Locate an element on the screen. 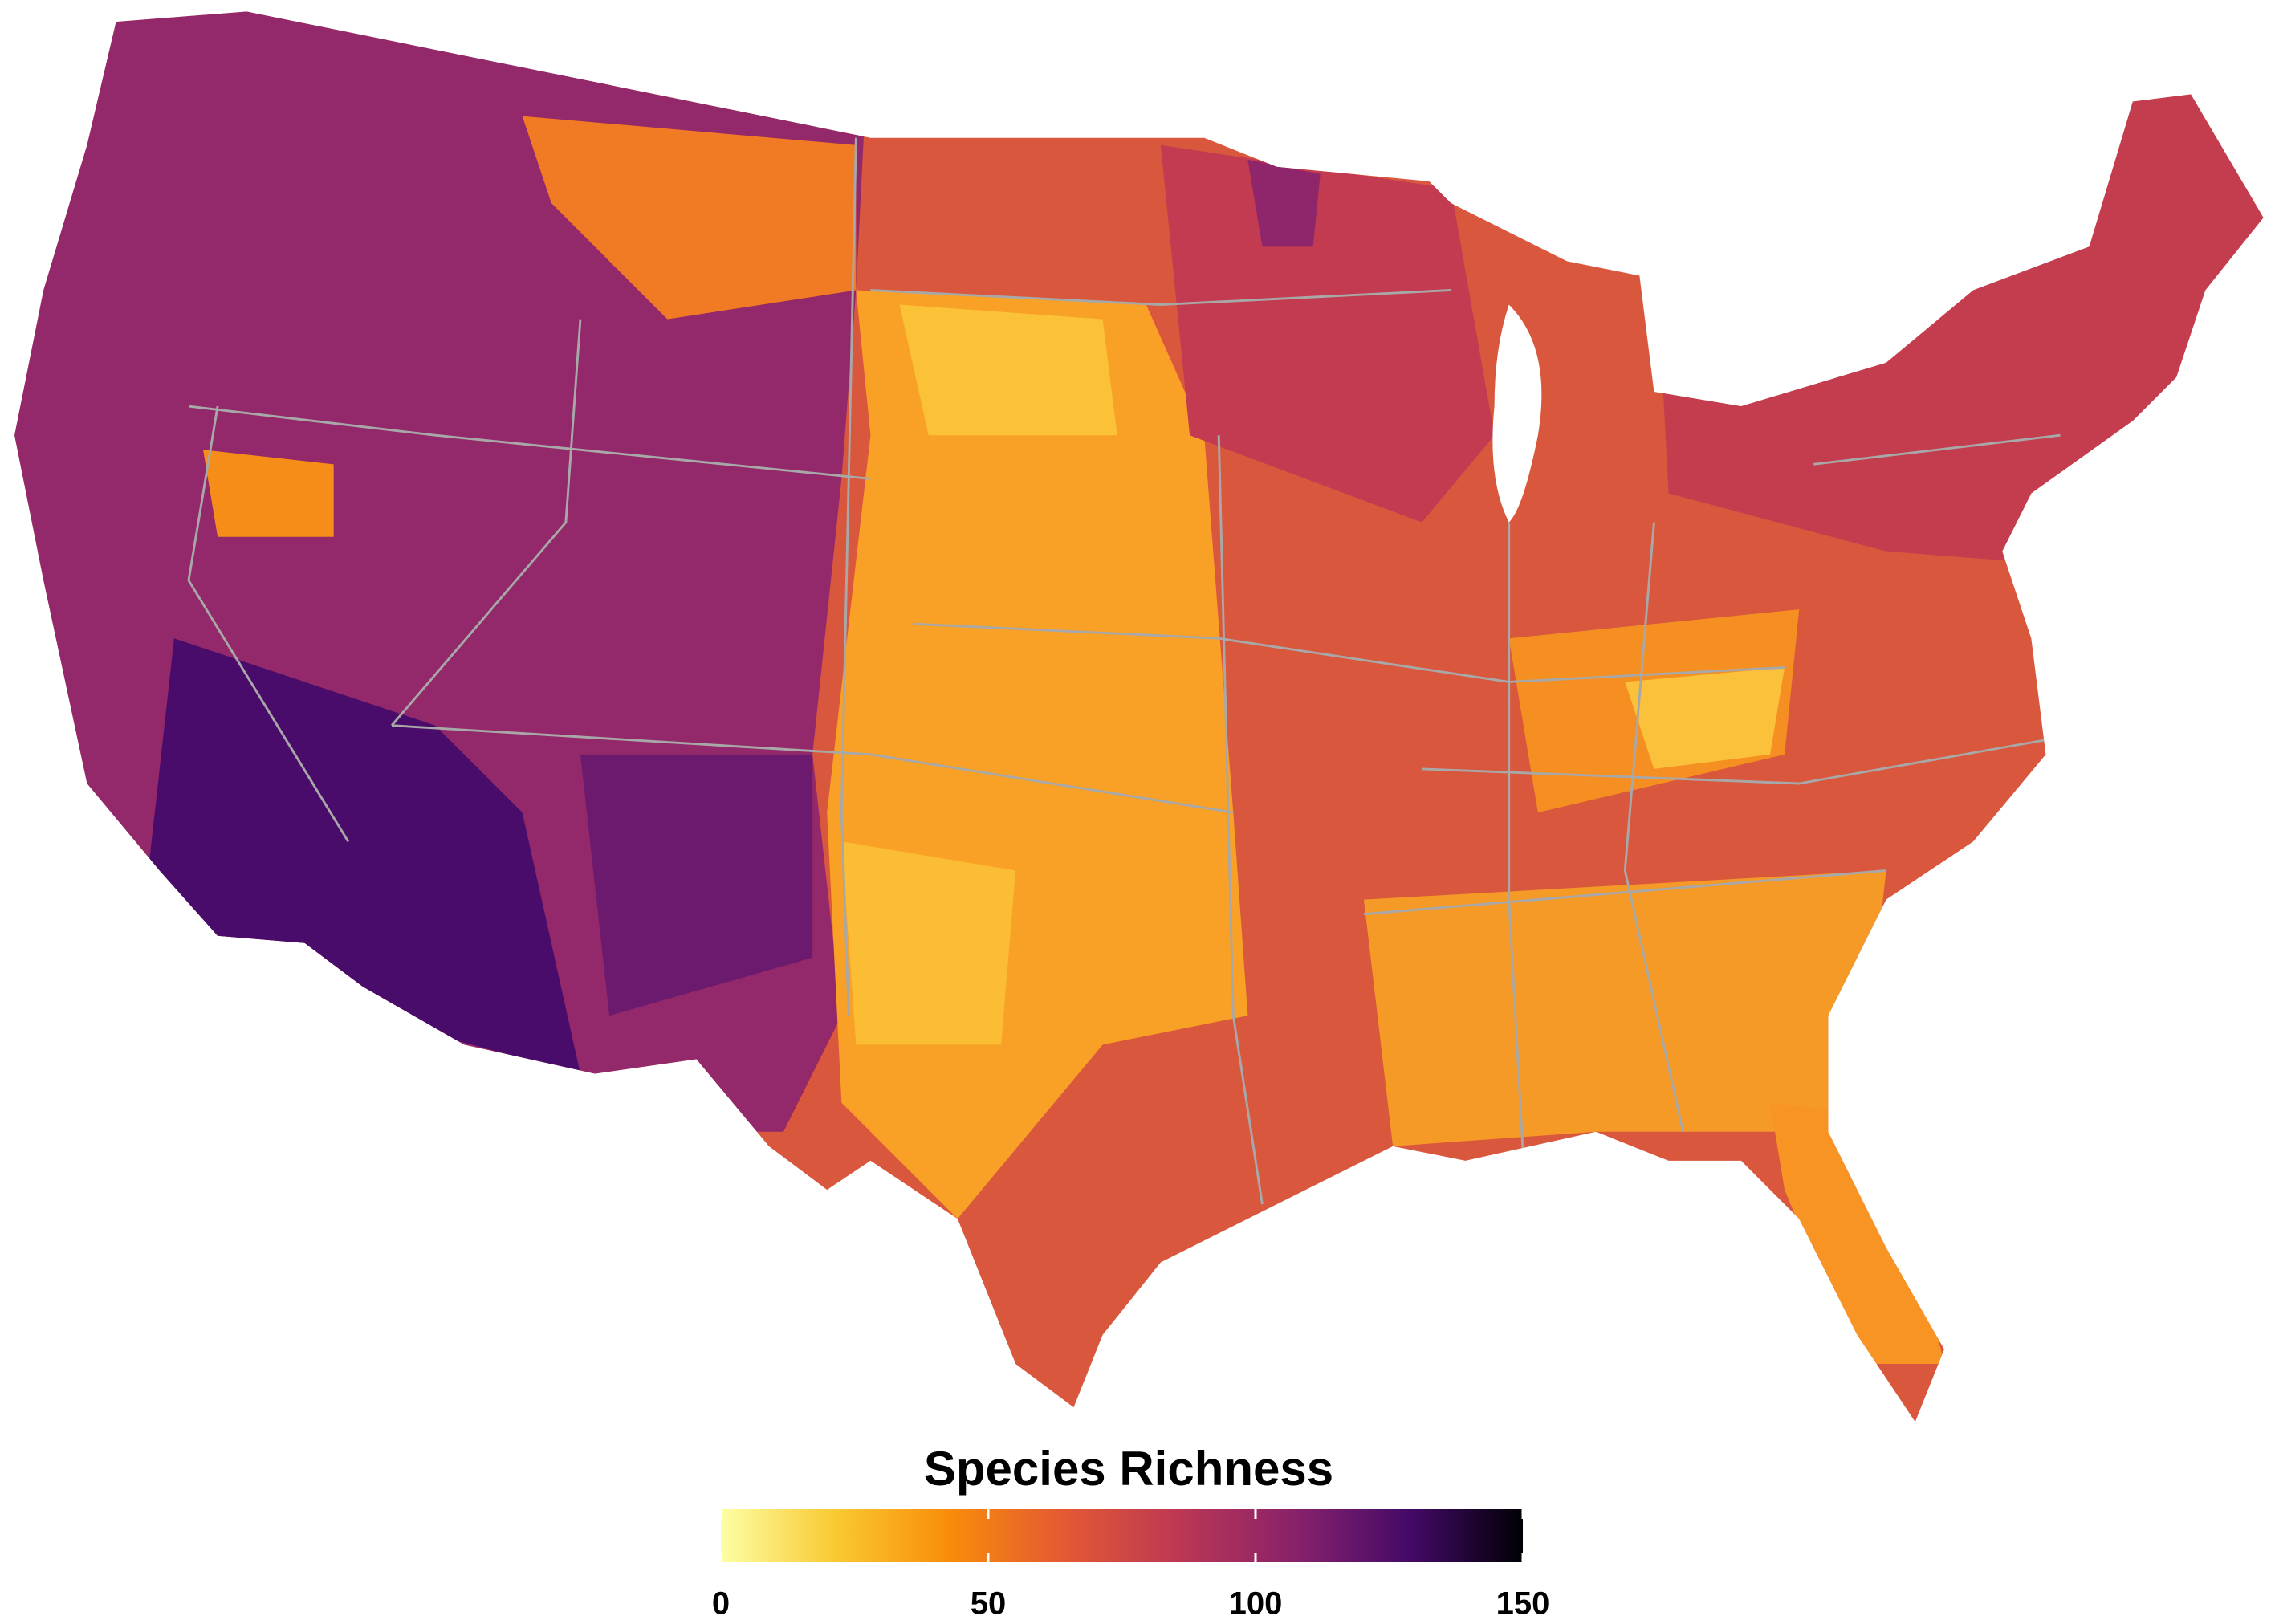 Image resolution: width=2275 pixels, height=1624 pixels. legend-title: Species Richness is located at coordinates (1128, 1469).